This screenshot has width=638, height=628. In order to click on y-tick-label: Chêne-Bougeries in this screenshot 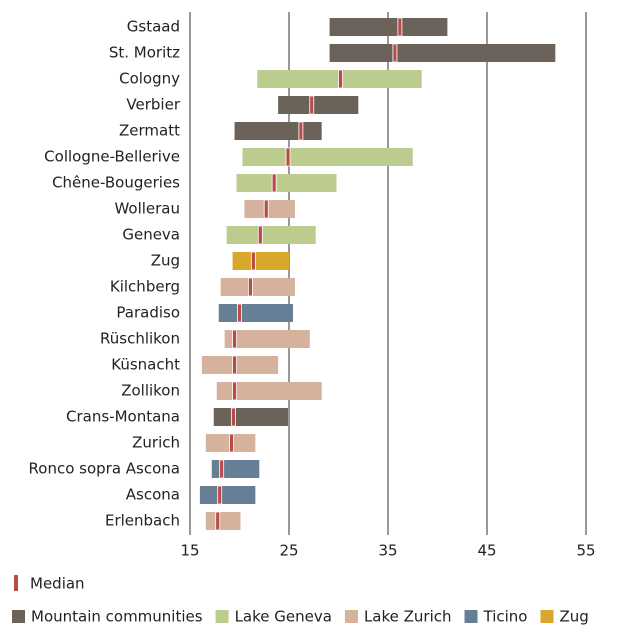, I will do `click(116, 183)`.